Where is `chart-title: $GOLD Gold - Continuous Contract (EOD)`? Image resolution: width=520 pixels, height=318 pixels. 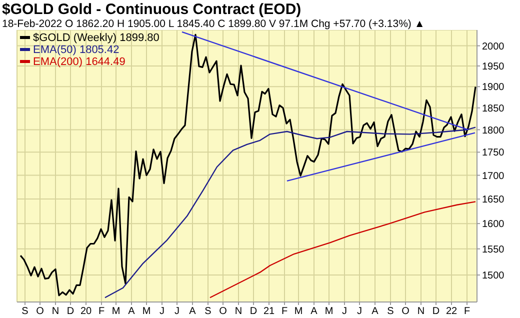
chart-title: $GOLD Gold - Continuous Contract (EOD) is located at coordinates (152, 9).